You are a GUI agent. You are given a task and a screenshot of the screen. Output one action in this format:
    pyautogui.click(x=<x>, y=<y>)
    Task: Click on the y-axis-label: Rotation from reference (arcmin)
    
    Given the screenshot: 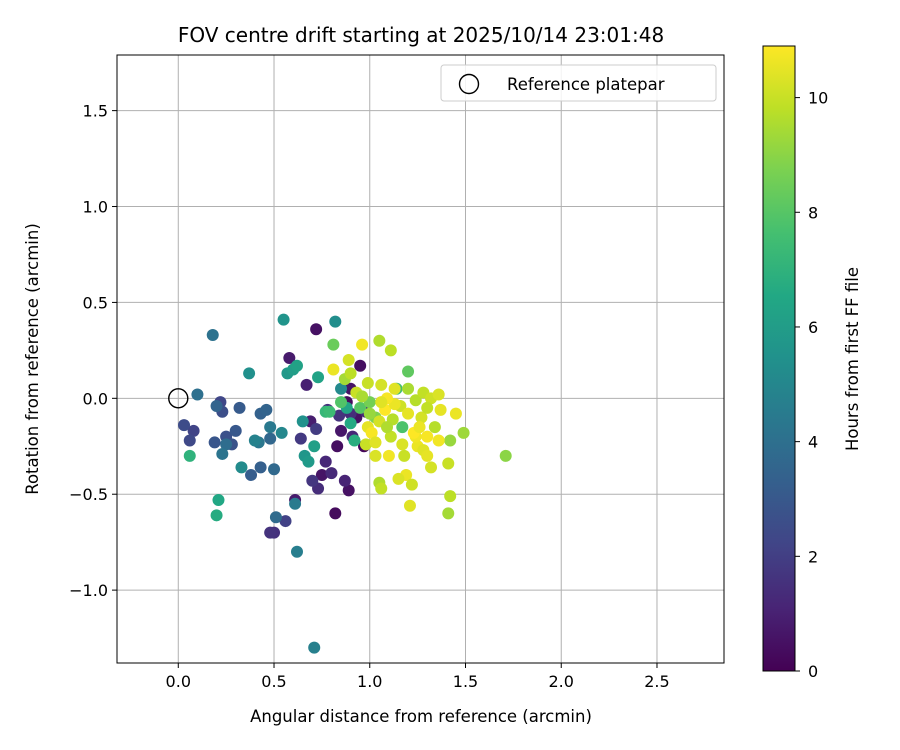 What is the action you would take?
    pyautogui.click(x=32, y=359)
    